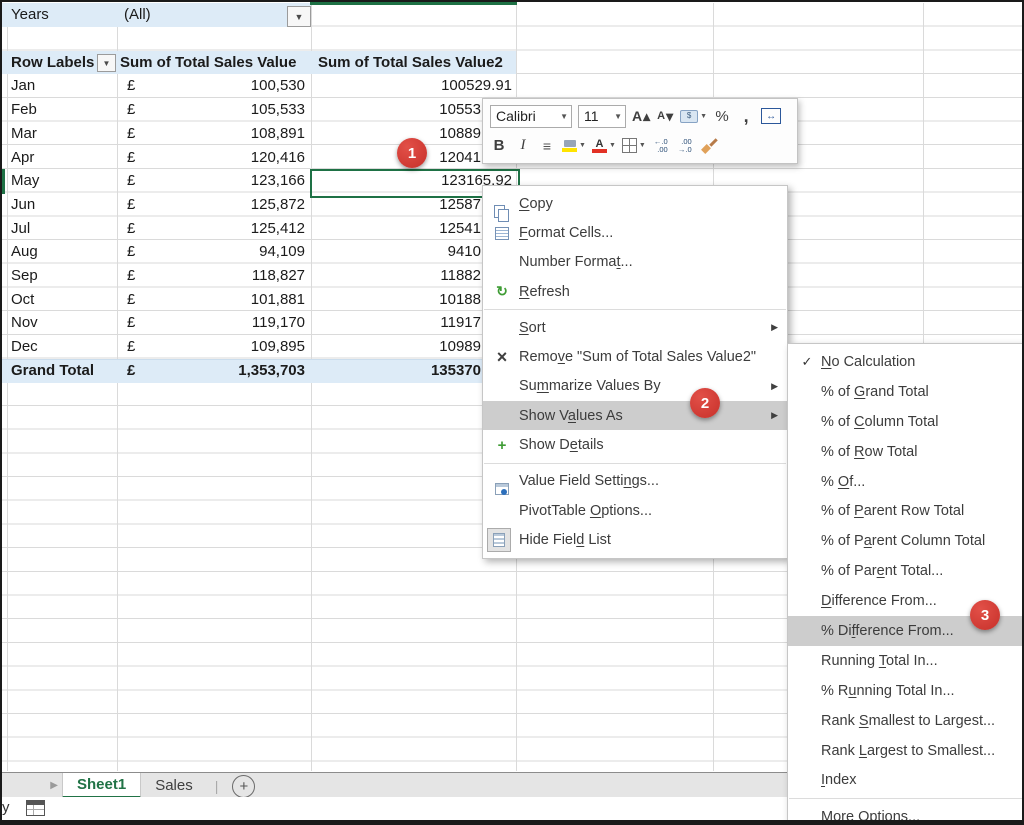 The image size is (1024, 825). Describe the element at coordinates (906, 392) in the screenshot. I see `menu-item-of-grand-total: % of Grand Total` at that location.